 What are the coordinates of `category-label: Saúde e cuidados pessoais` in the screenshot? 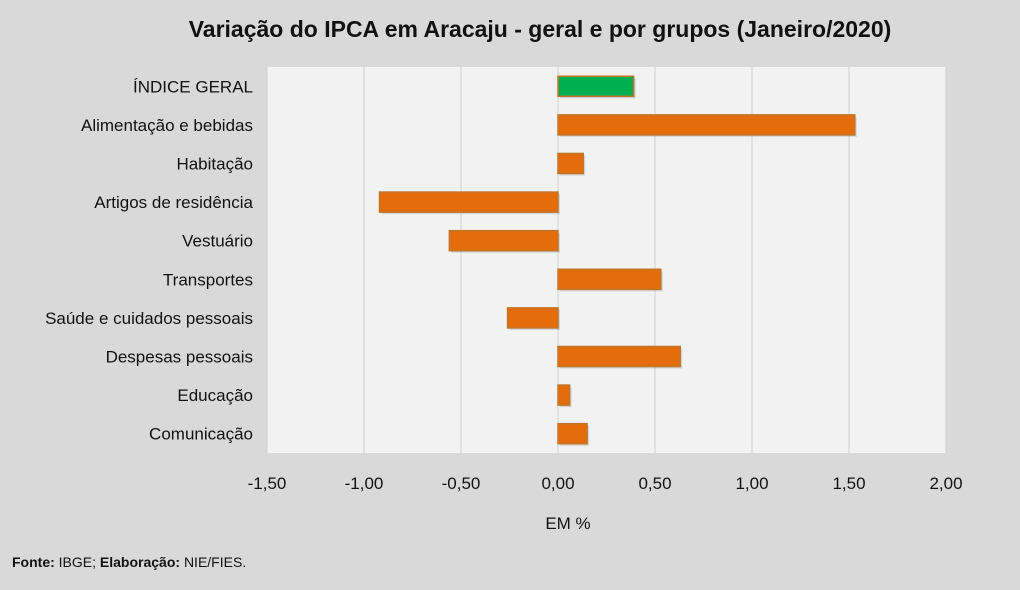 It's located at (149, 318).